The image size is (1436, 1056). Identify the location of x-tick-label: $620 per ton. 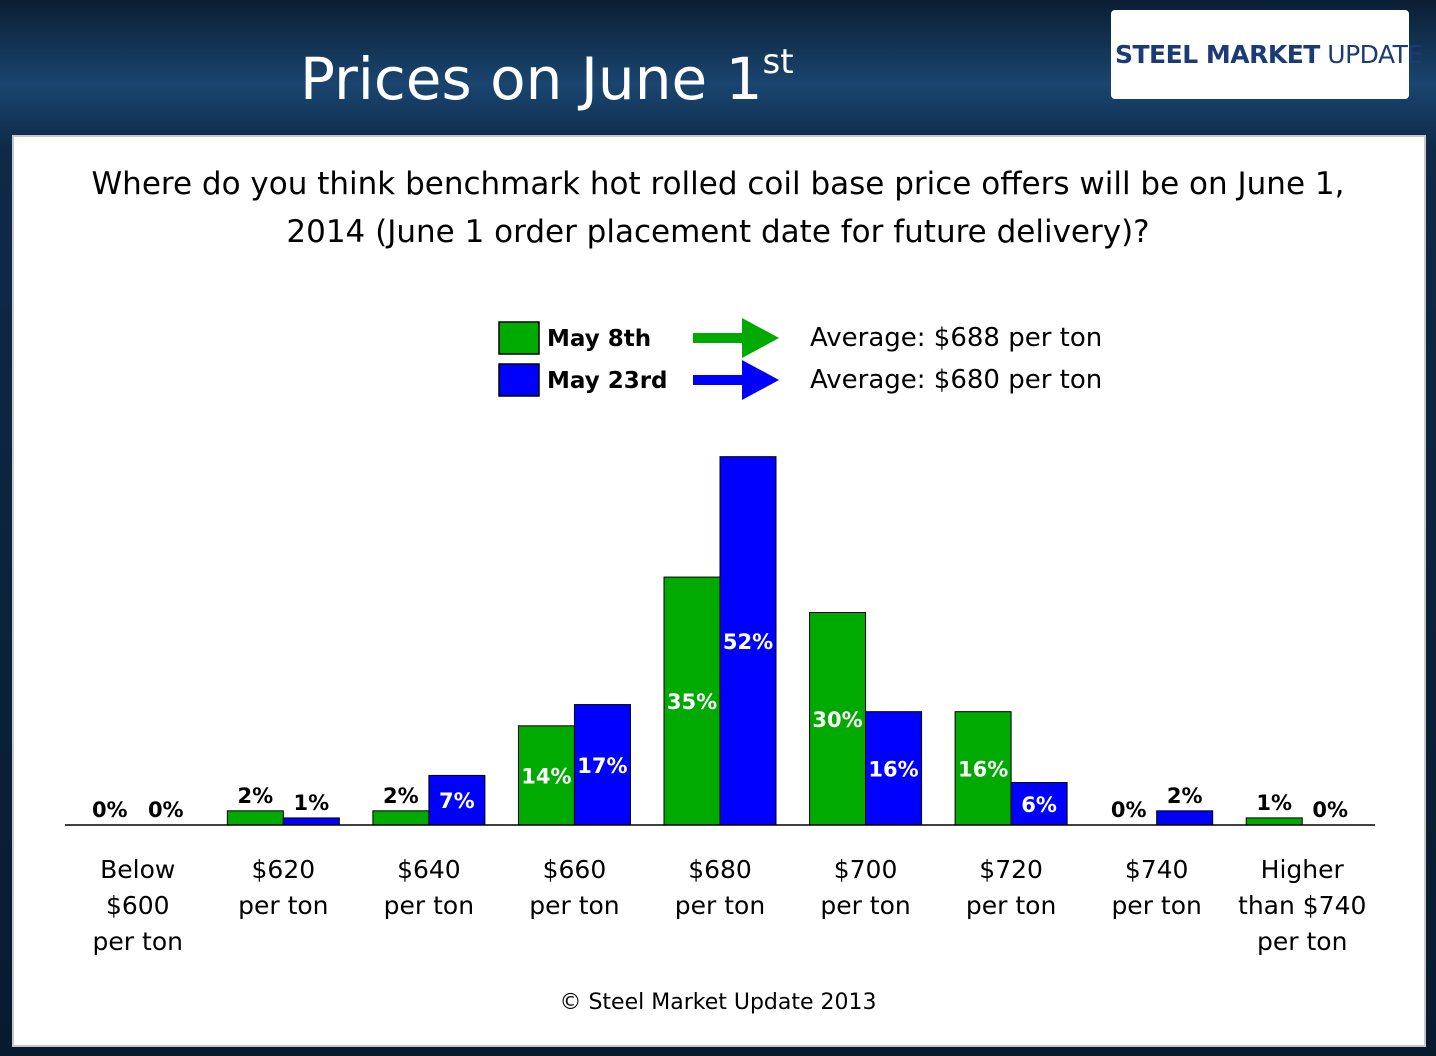
(283, 887).